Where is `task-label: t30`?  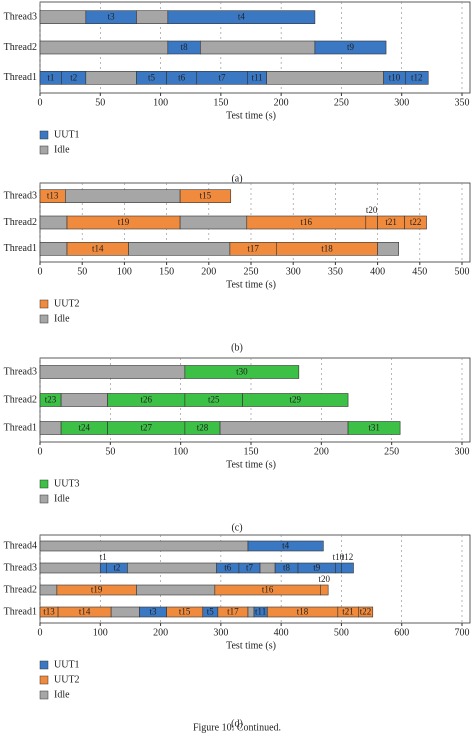 task-label: t30 is located at coordinates (242, 372).